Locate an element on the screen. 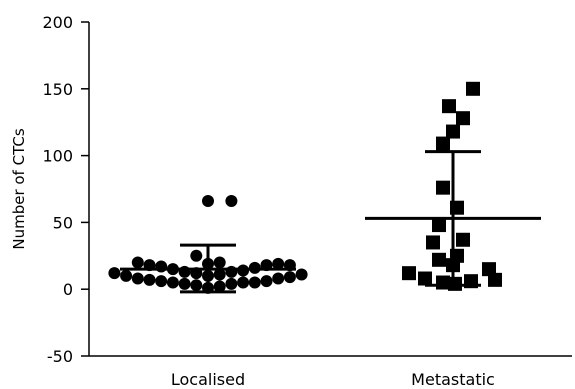  y-tick-label: 50 is located at coordinates (63, 222).